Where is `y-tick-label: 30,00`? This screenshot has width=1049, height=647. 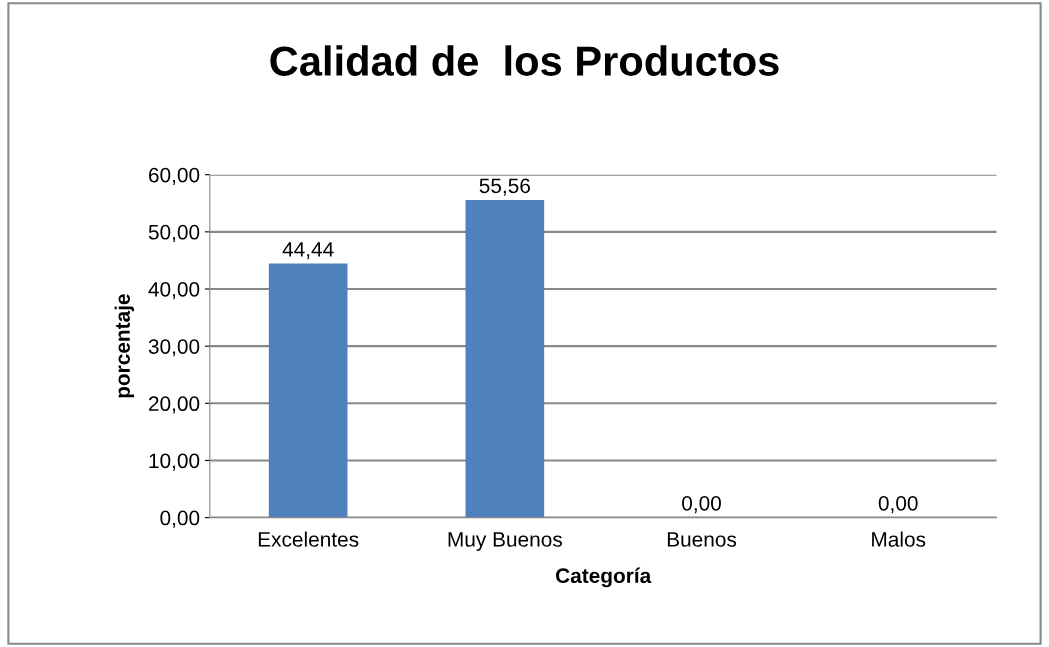 y-tick-label: 30,00 is located at coordinates (174, 348).